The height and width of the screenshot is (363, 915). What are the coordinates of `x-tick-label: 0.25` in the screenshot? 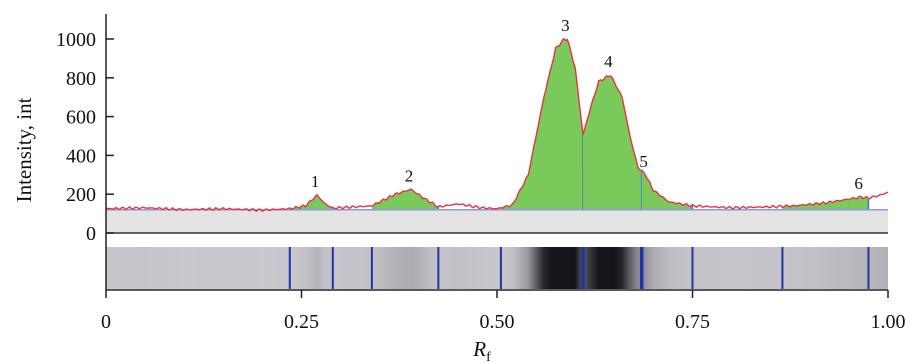 It's located at (301, 322).